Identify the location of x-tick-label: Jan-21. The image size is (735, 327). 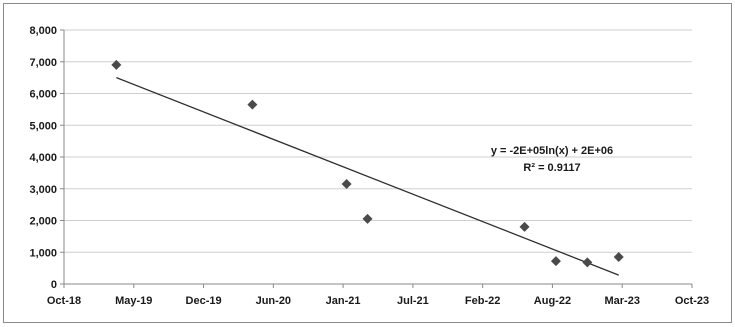
(343, 301).